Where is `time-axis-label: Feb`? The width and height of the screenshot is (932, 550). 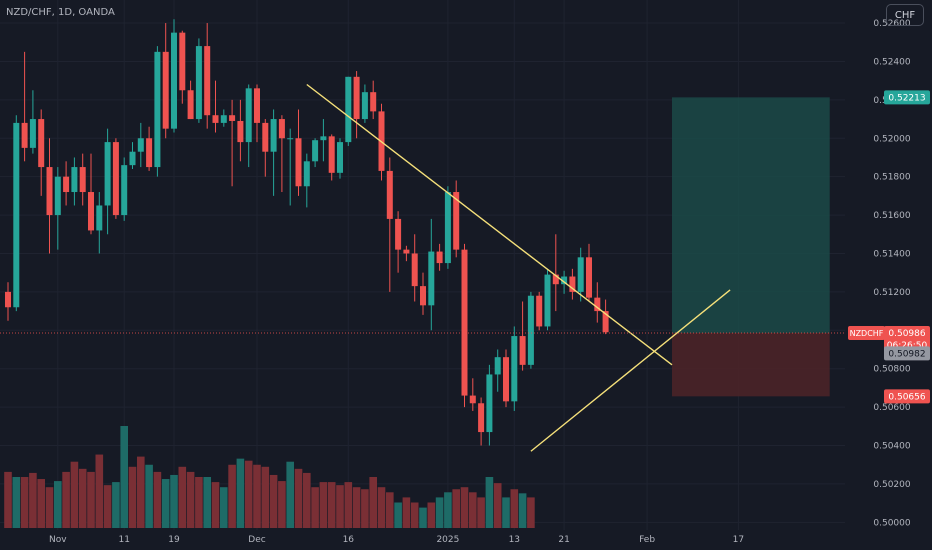
time-axis-label: Feb is located at coordinates (647, 540).